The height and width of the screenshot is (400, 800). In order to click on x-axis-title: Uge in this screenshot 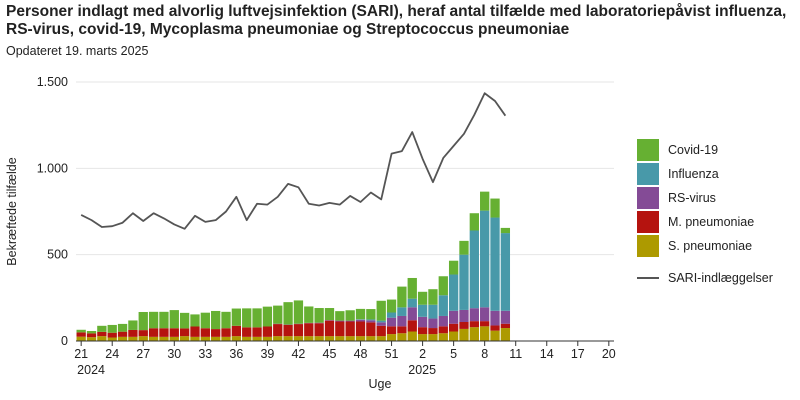, I will do `click(380, 384)`.